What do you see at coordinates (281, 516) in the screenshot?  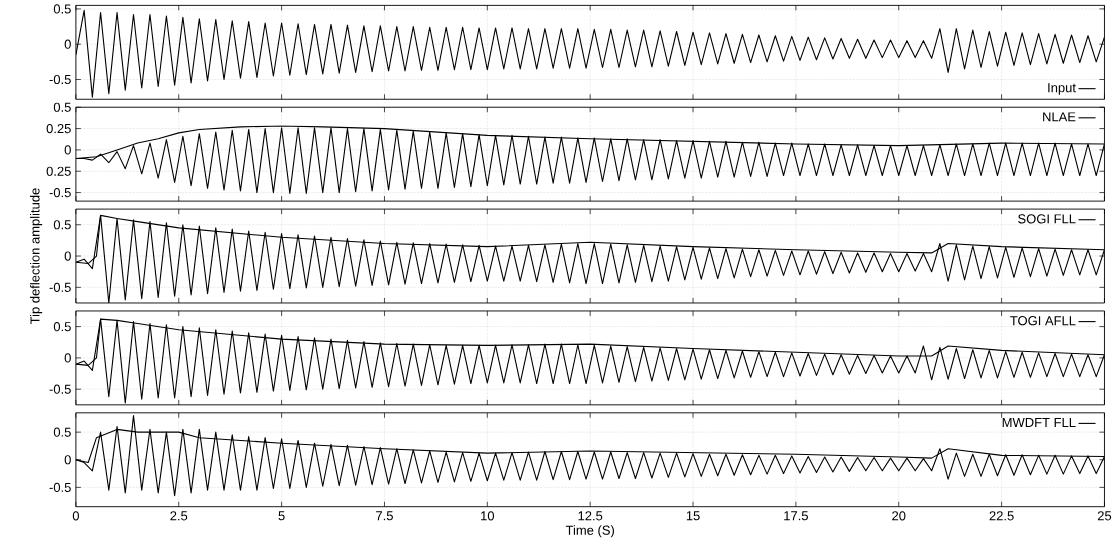 I see `x-tick-label: 5` at bounding box center [281, 516].